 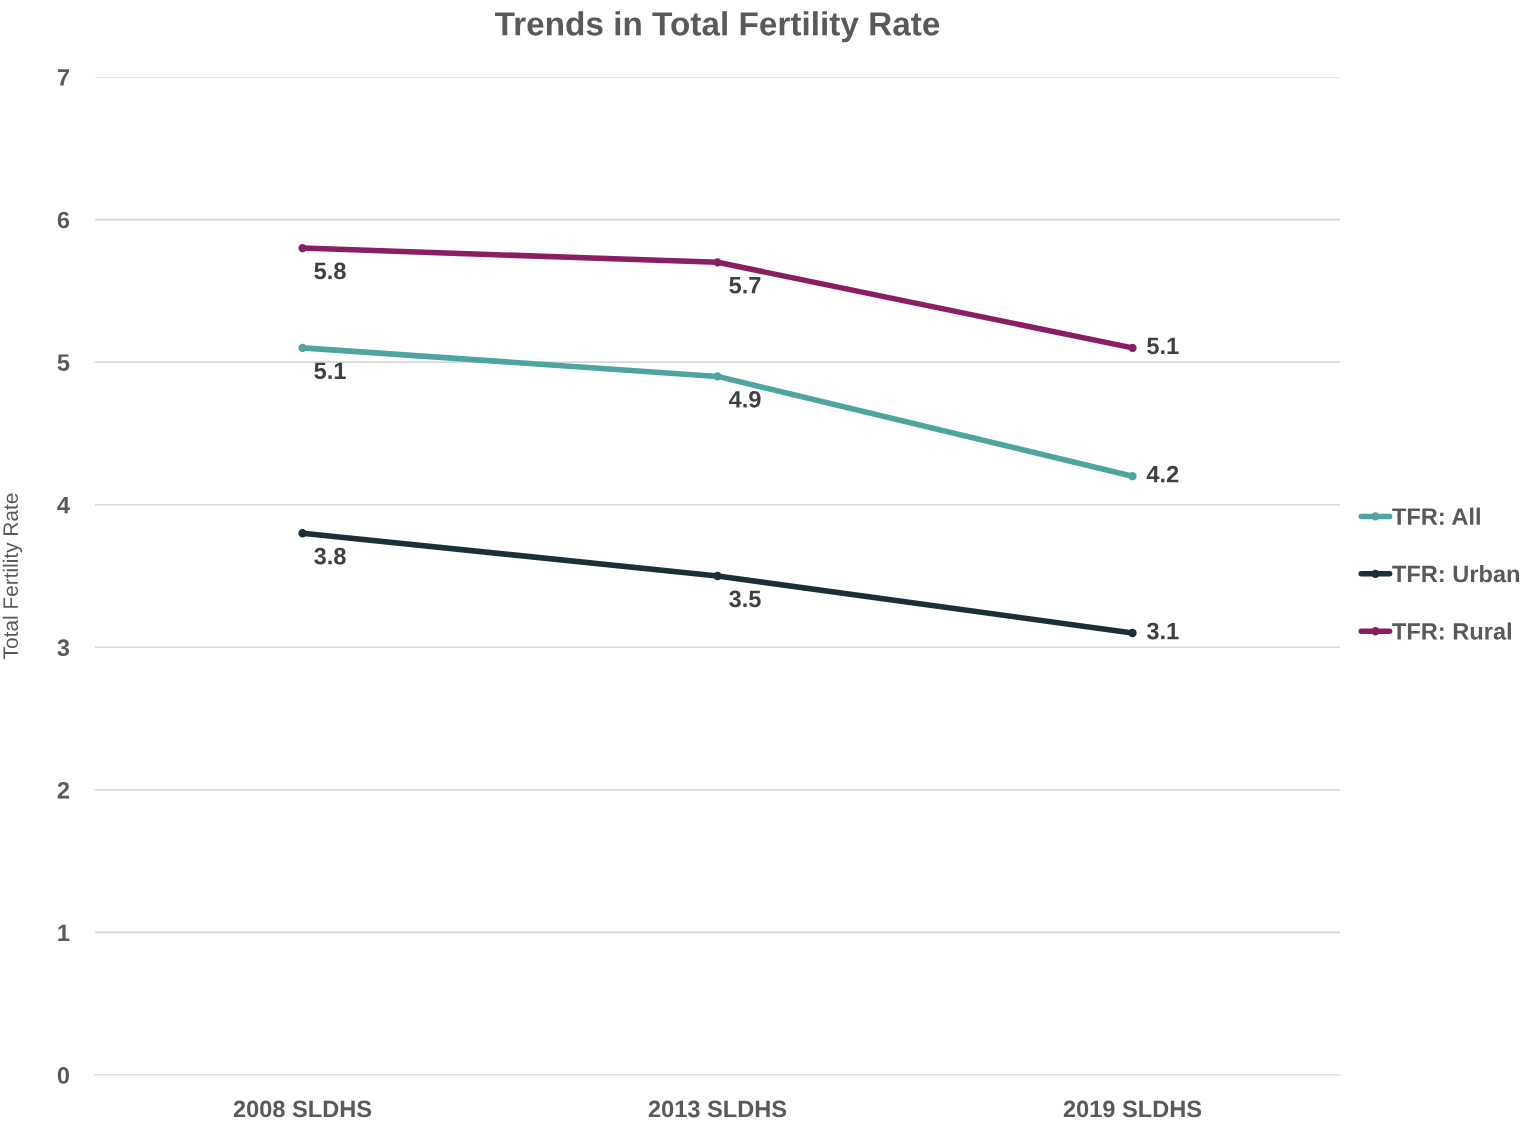 What do you see at coordinates (330, 556) in the screenshot?
I see `data-label: 3.8` at bounding box center [330, 556].